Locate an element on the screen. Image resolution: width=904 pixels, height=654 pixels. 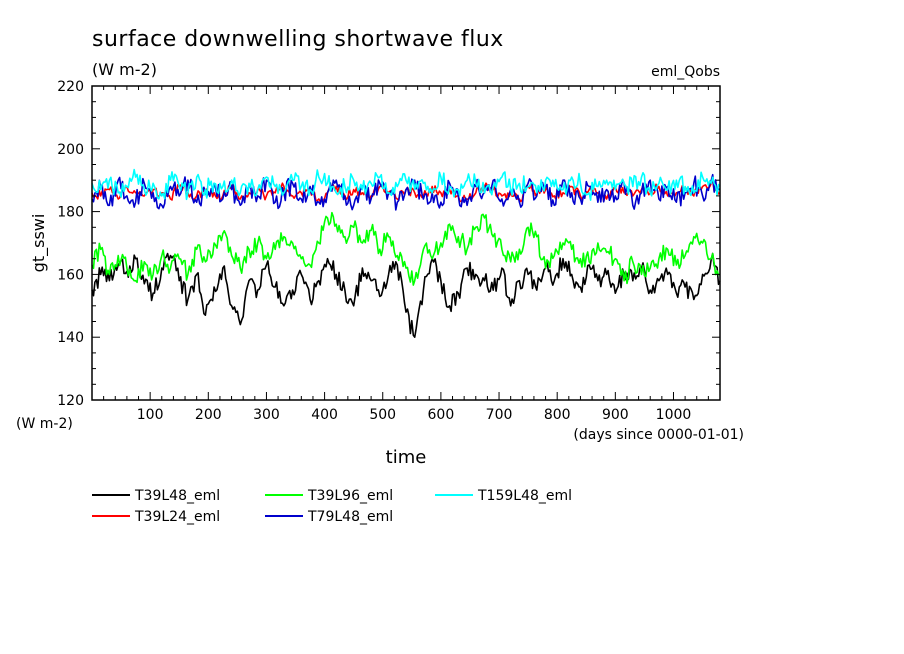
y-axis-unit: (W m-2) is located at coordinates (44, 424).